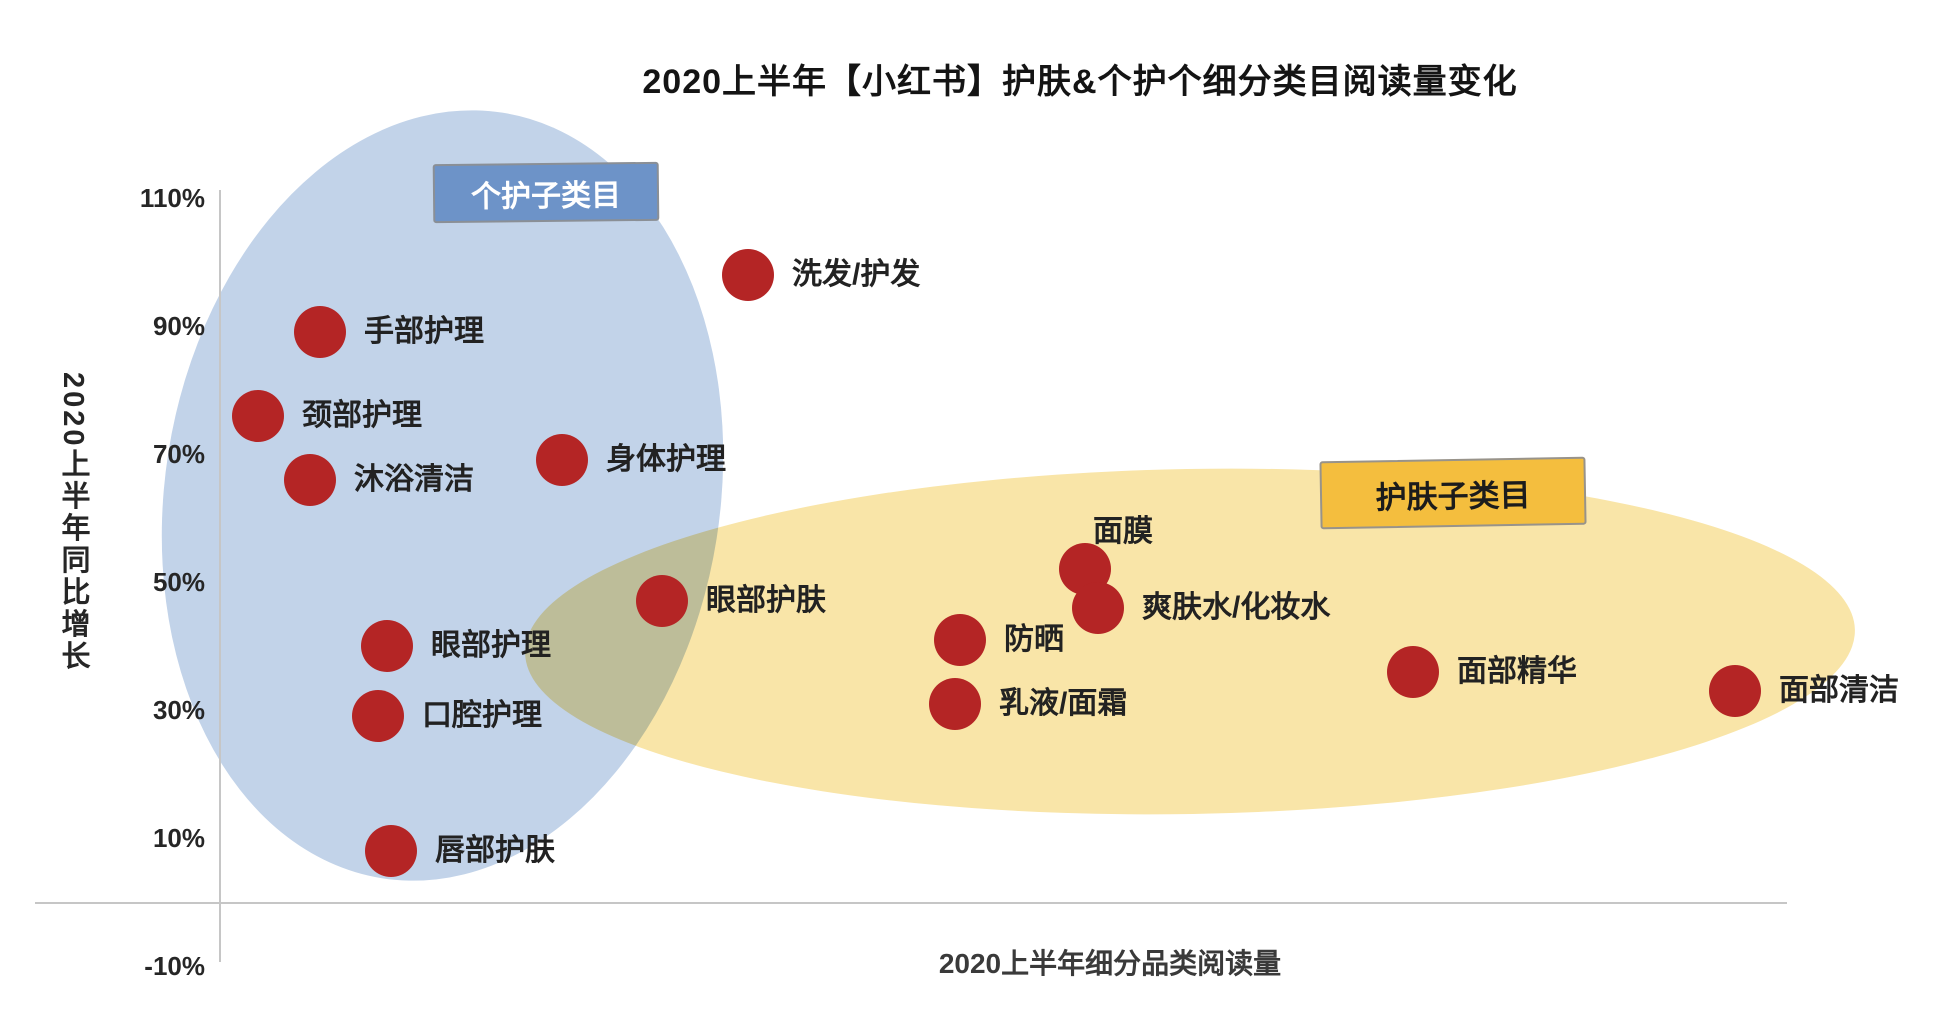 The width and height of the screenshot is (1954, 1032). What do you see at coordinates (960, 639) in the screenshot?
I see `data-point-sunscreen` at bounding box center [960, 639].